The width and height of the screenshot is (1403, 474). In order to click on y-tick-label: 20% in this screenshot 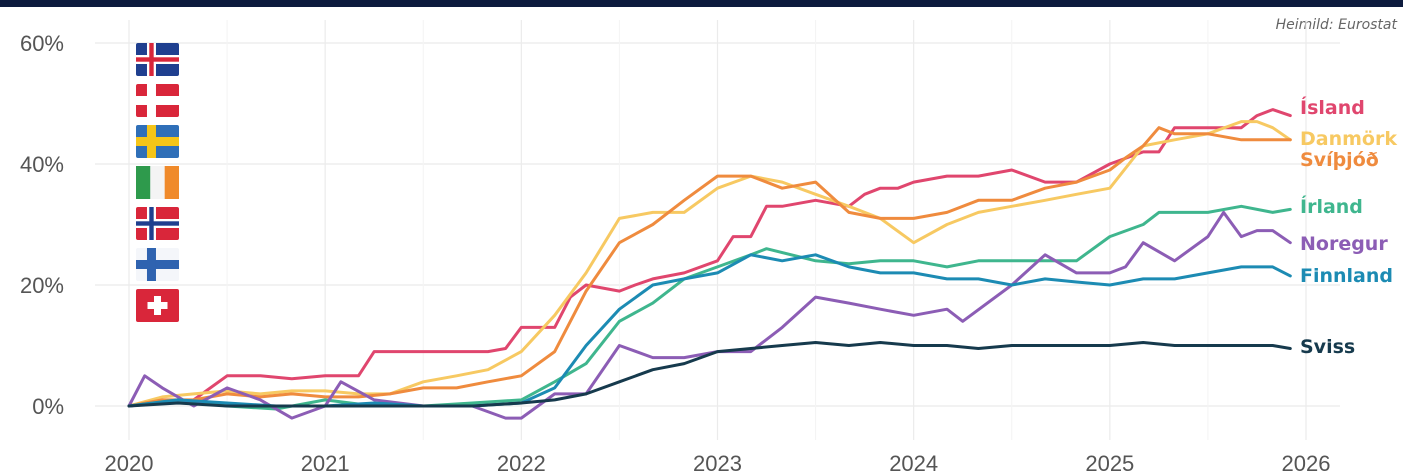, I will do `click(42, 285)`.